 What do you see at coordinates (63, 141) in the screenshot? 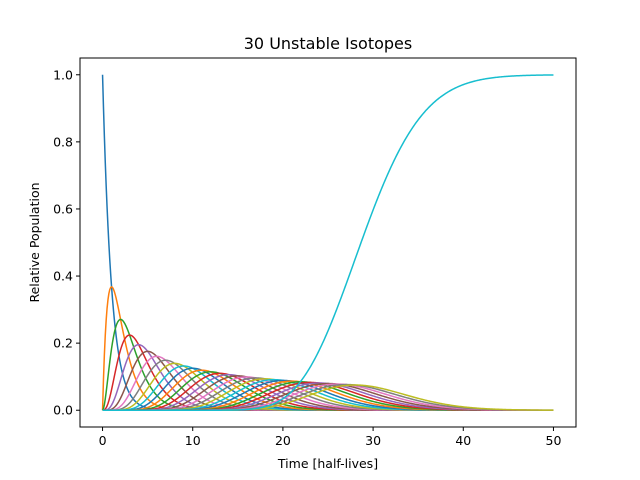
I see `y-tick-label: 0.8` at bounding box center [63, 141].